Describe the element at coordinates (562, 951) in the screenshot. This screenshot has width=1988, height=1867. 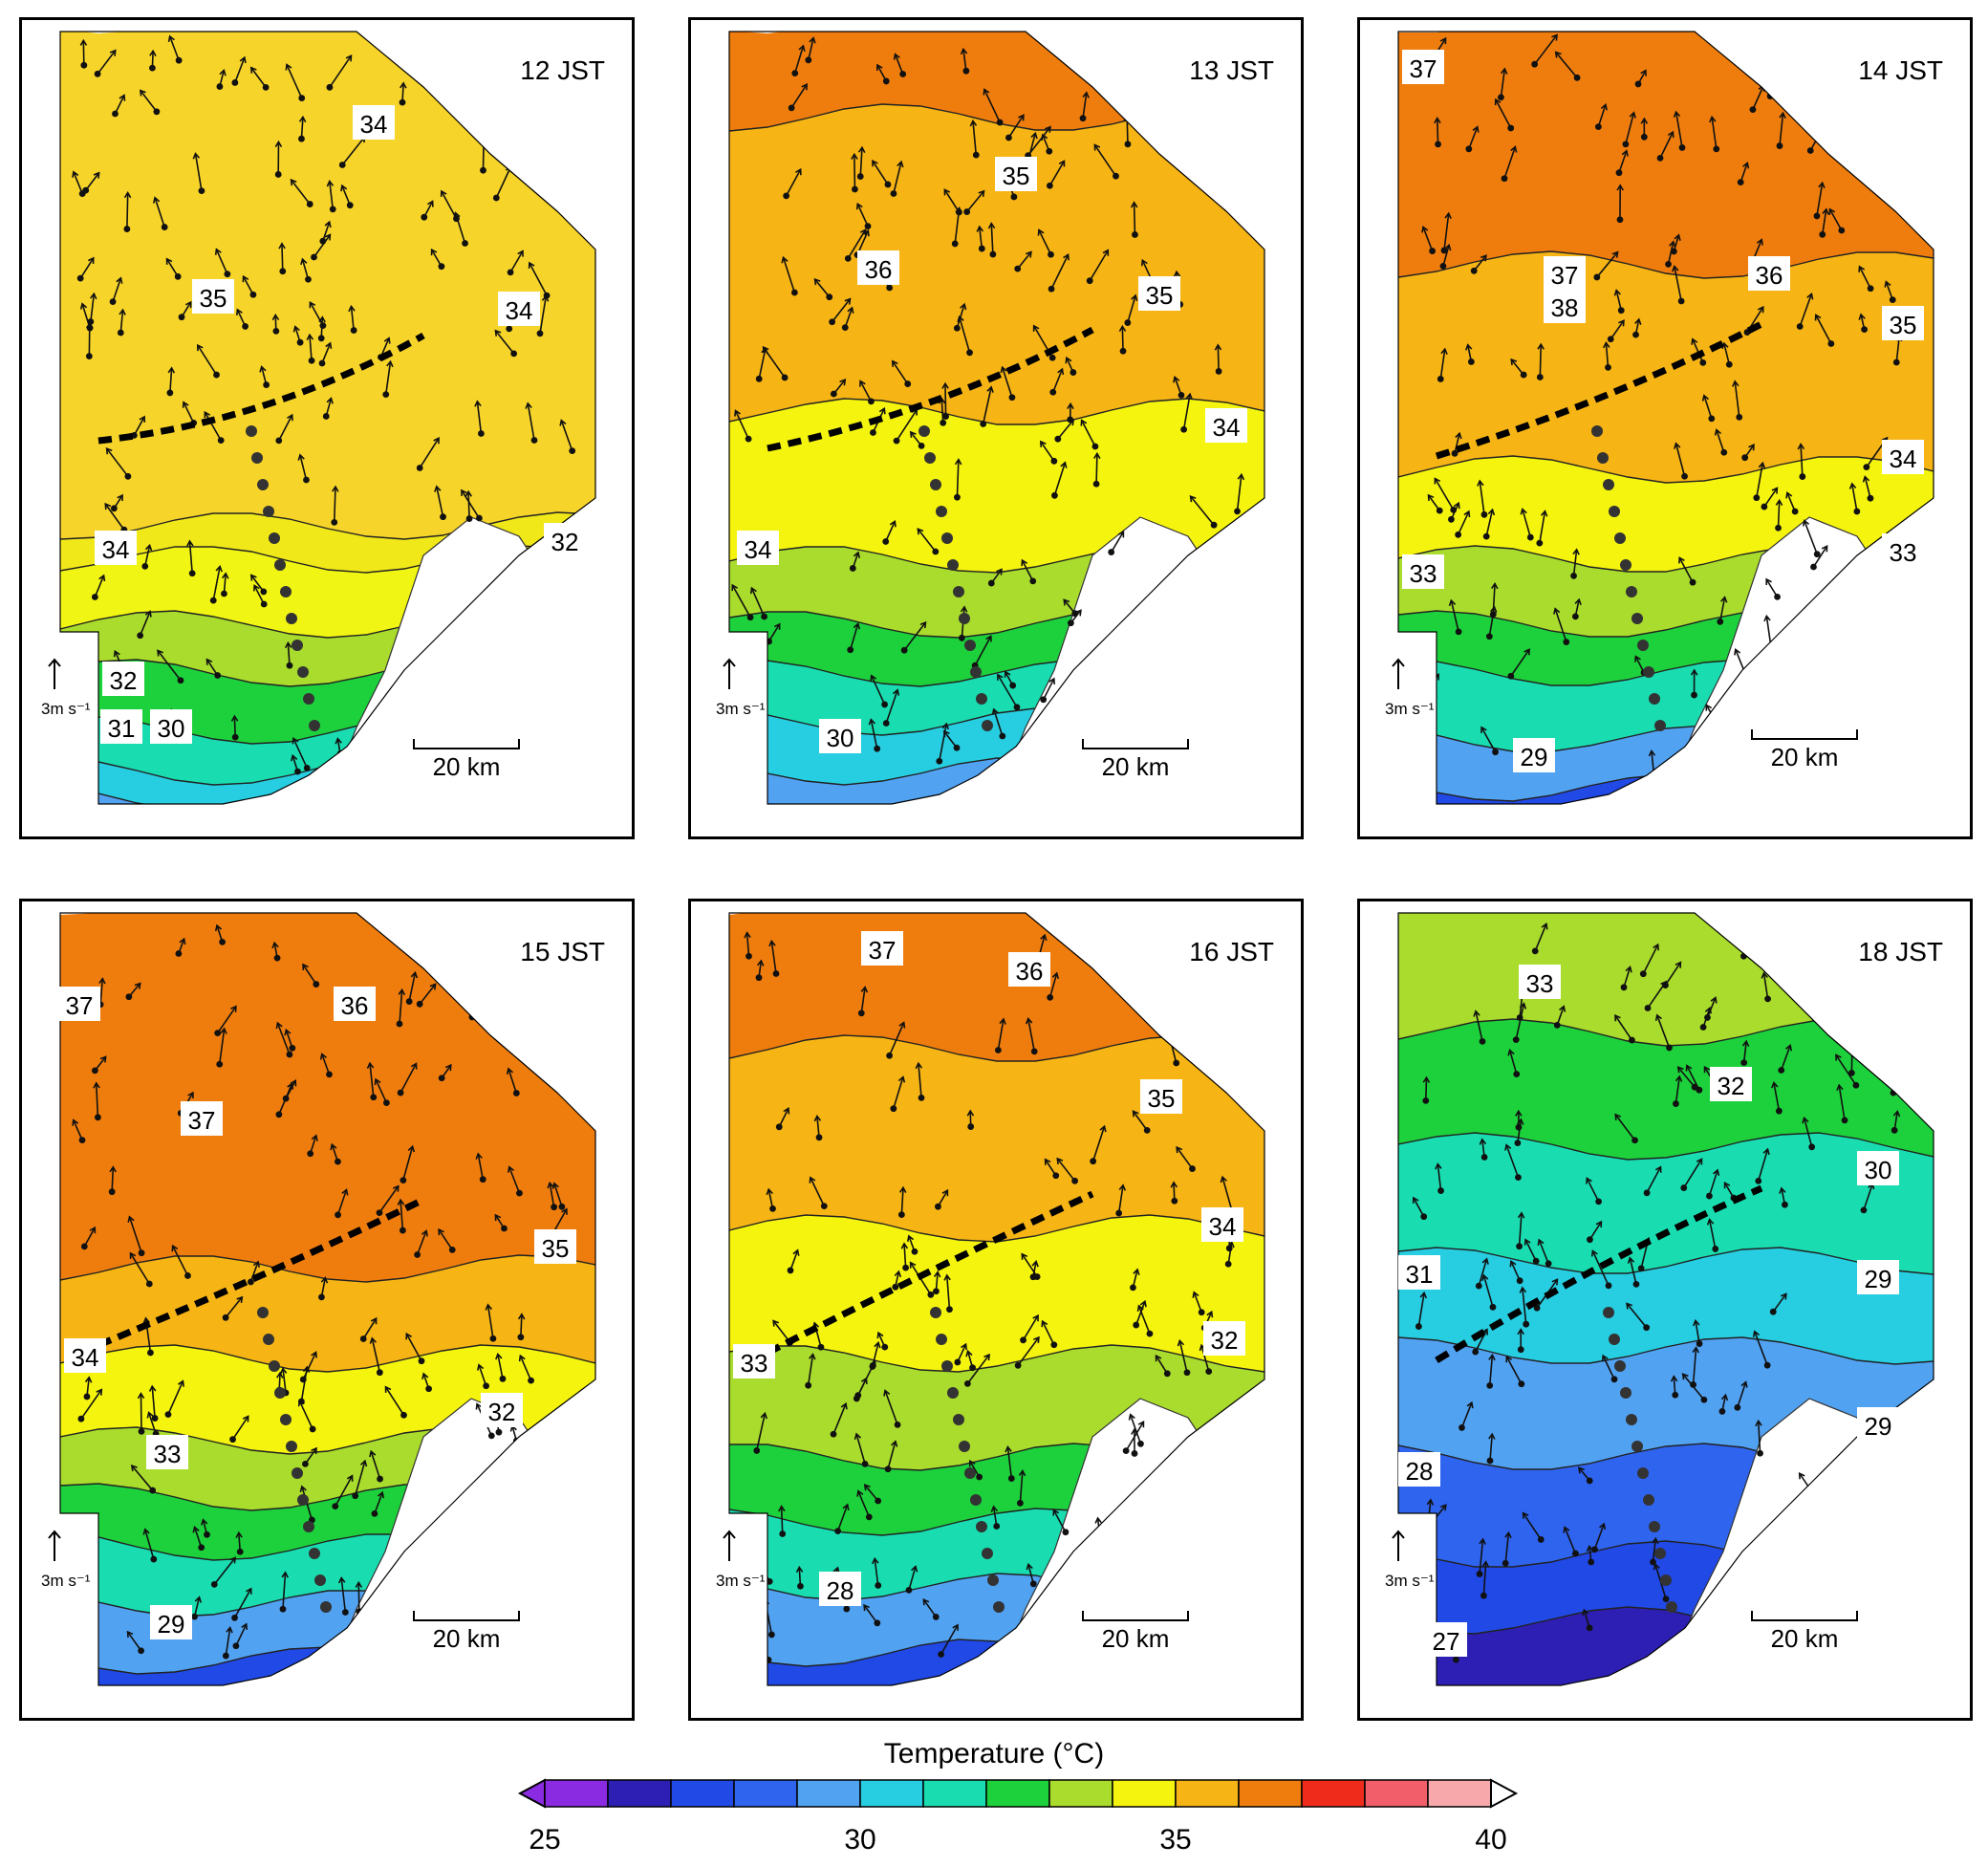
I see `panel-time-label: 15 JST` at that location.